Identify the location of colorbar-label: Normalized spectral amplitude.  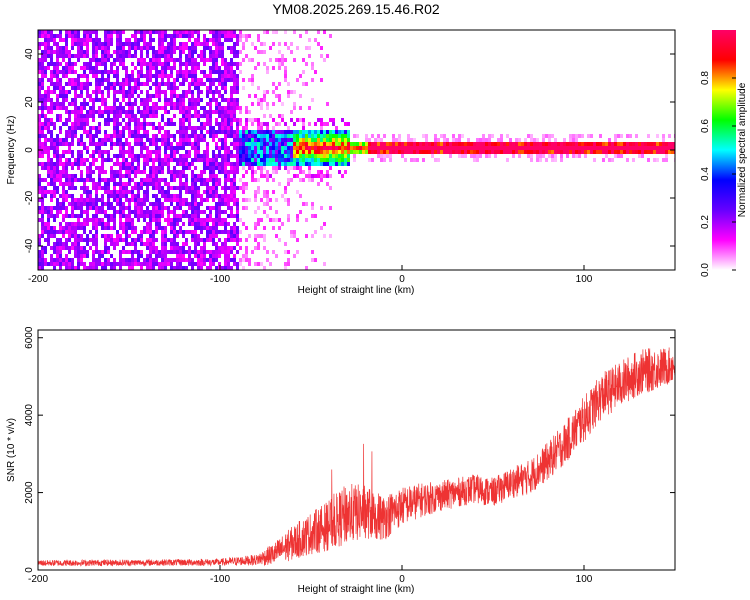
(742, 149).